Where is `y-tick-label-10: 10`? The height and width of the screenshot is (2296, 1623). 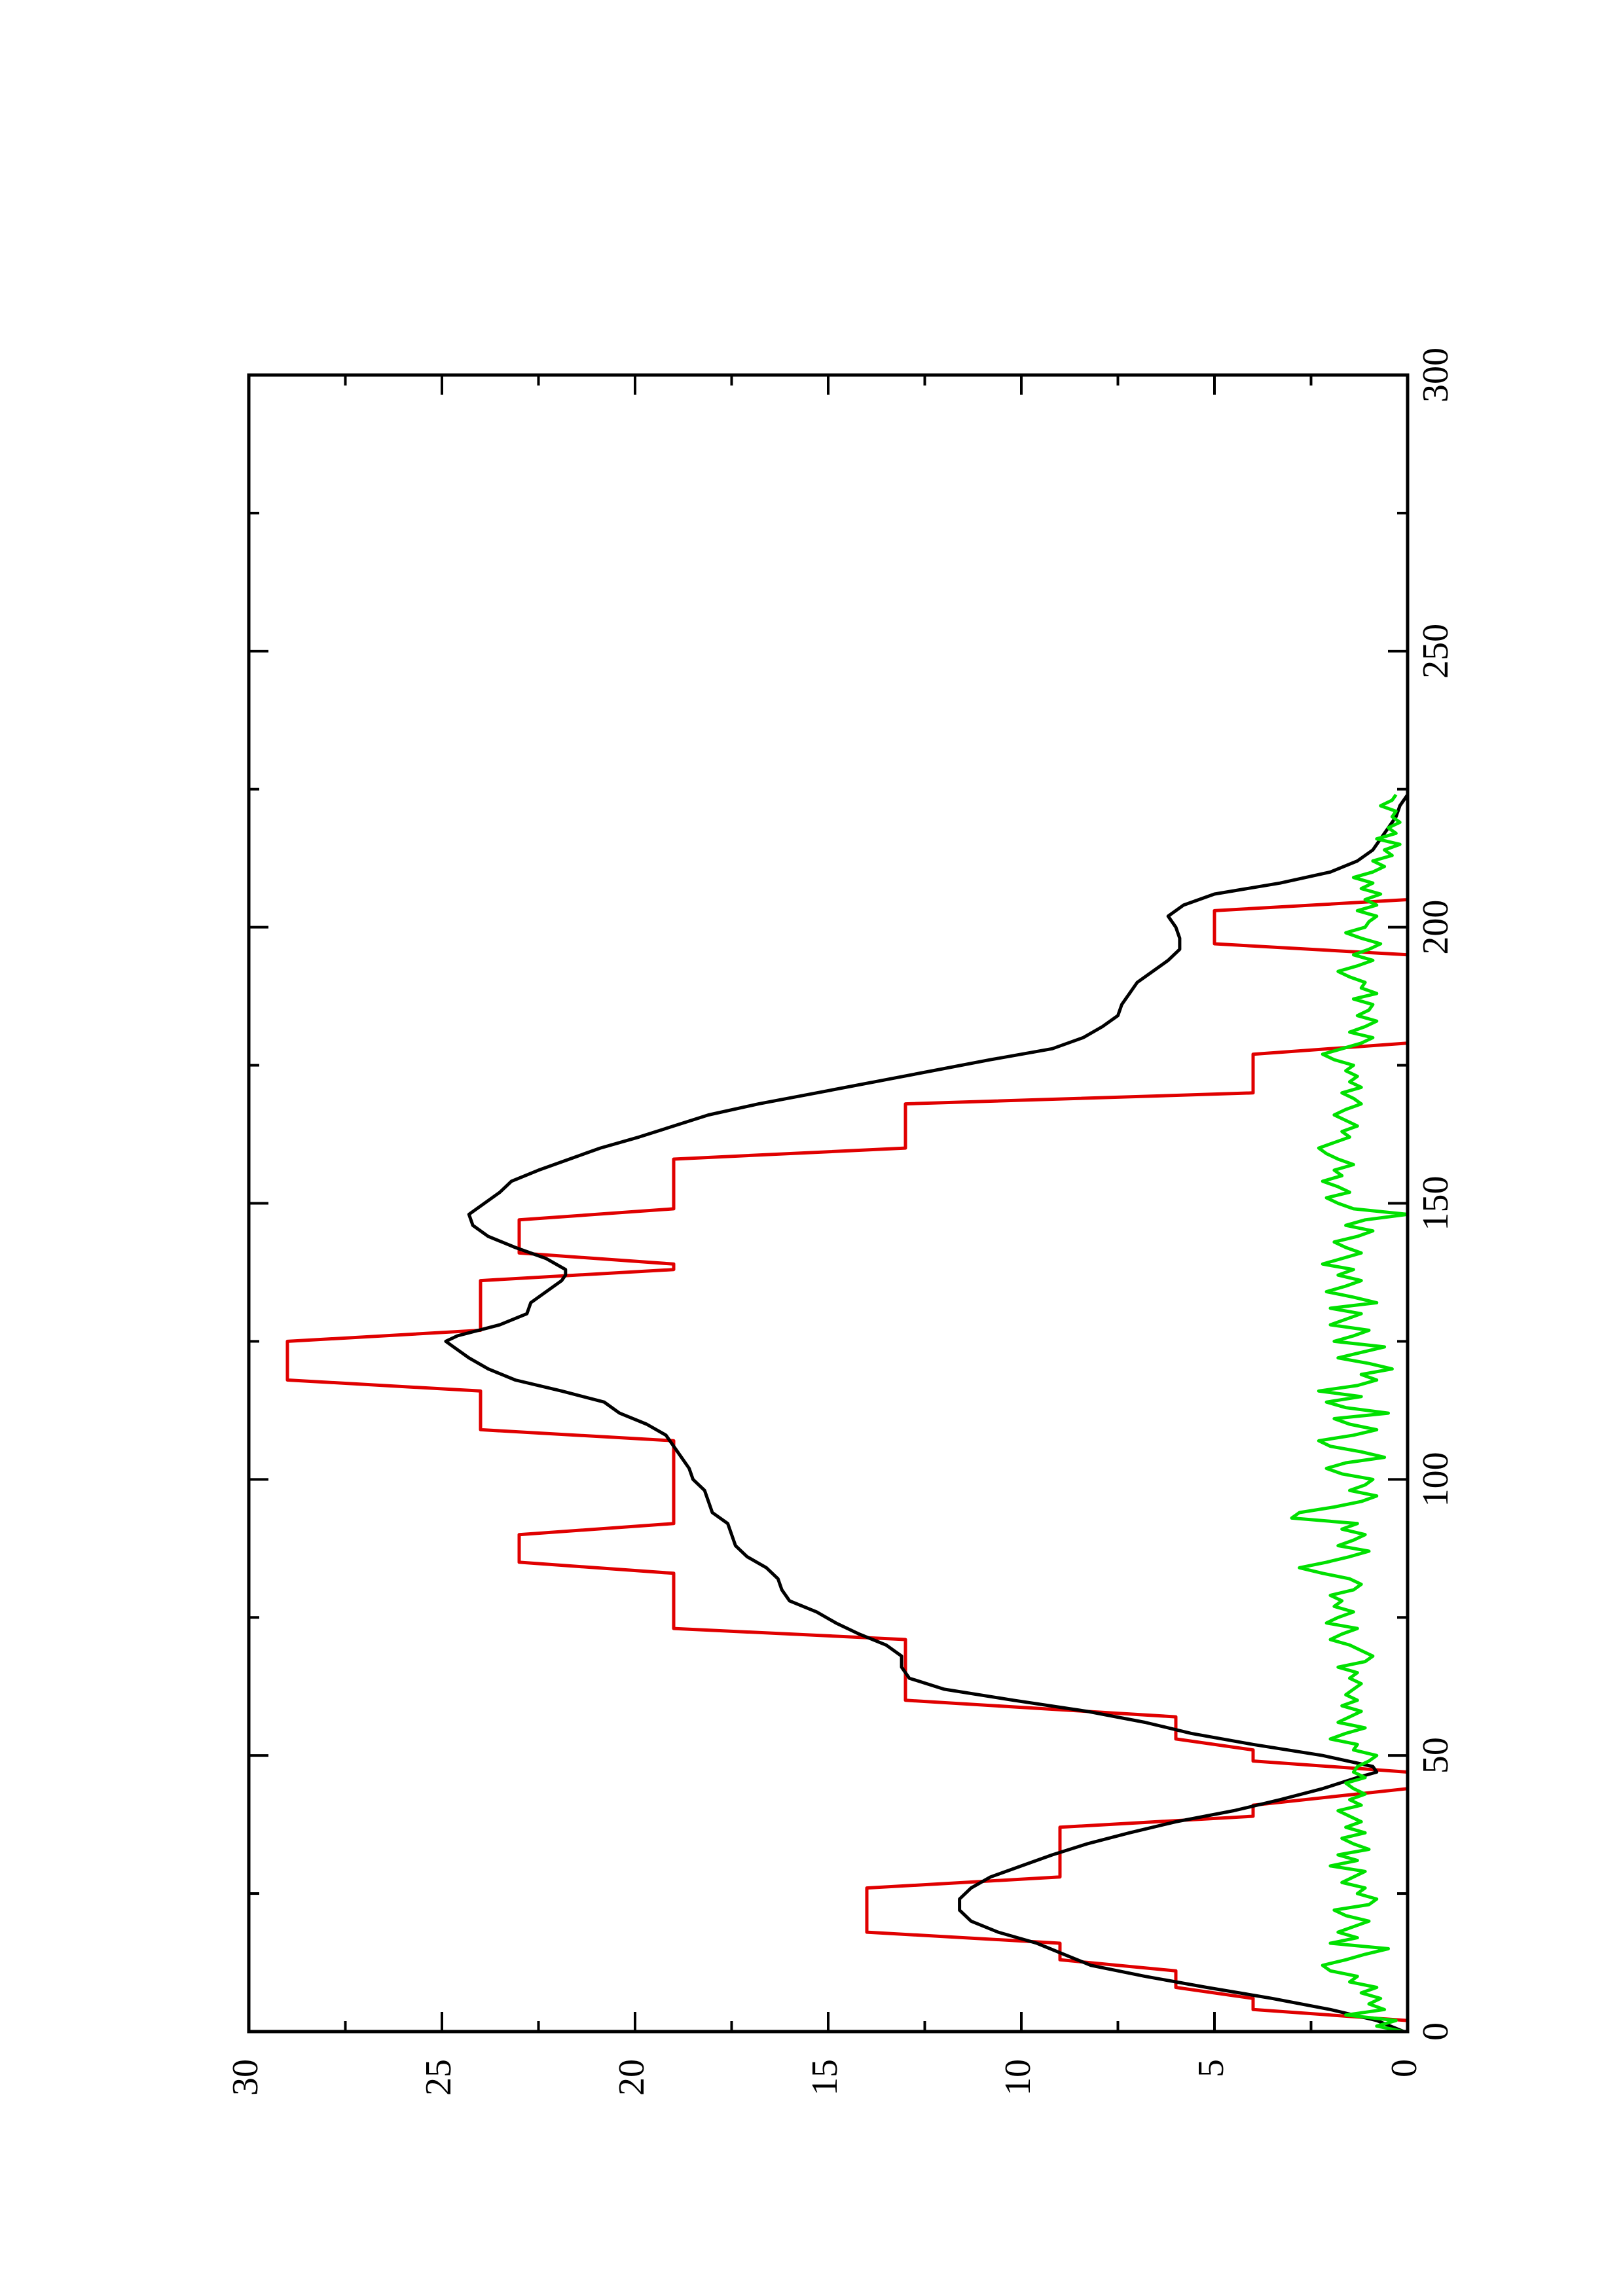 y-tick-label-10: 10 is located at coordinates (1018, 2077).